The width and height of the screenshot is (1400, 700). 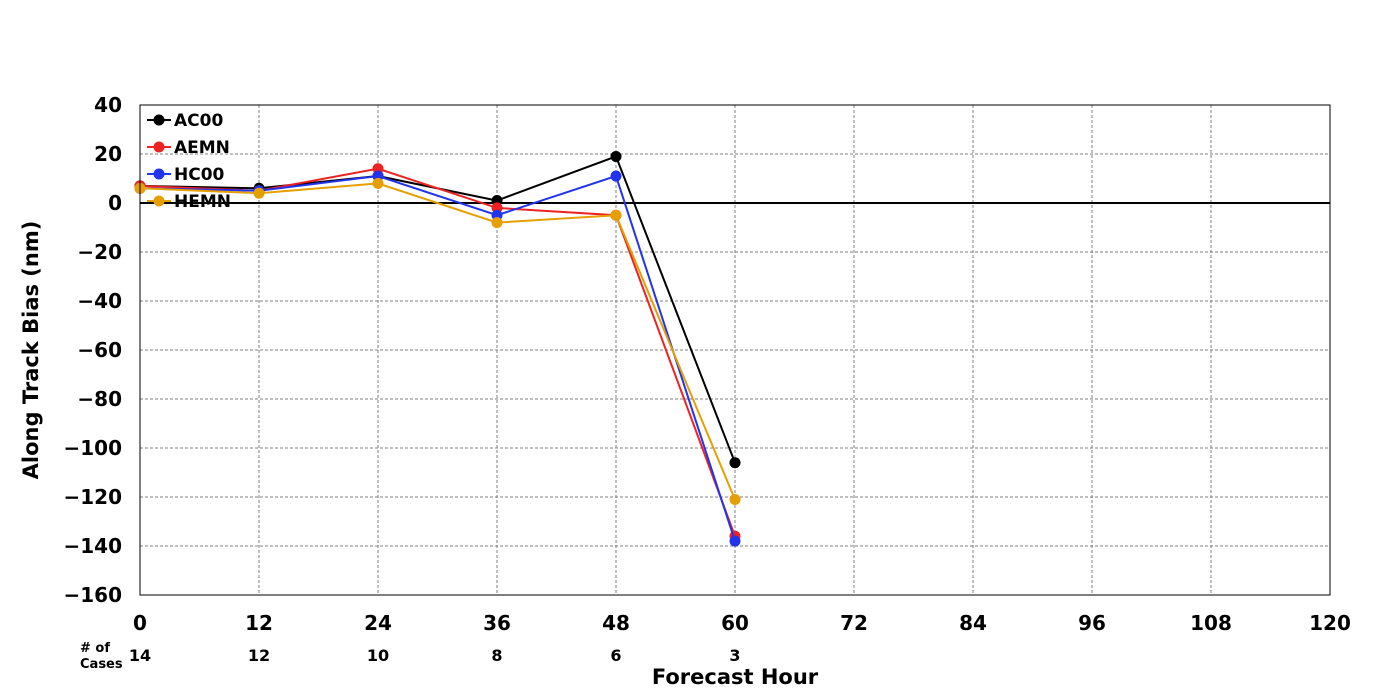 What do you see at coordinates (497, 623) in the screenshot?
I see `x-tick-label: 36` at bounding box center [497, 623].